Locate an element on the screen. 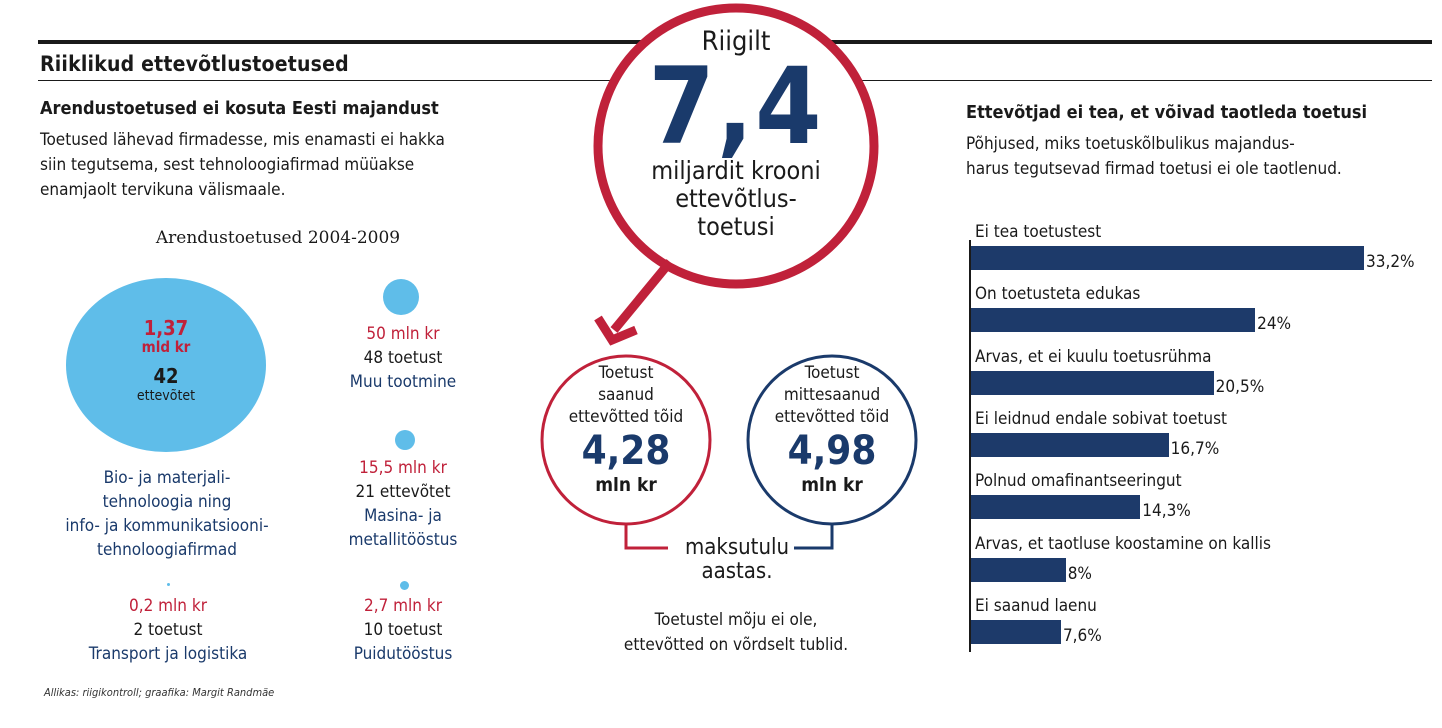  bubble-masina is located at coordinates (405, 440).